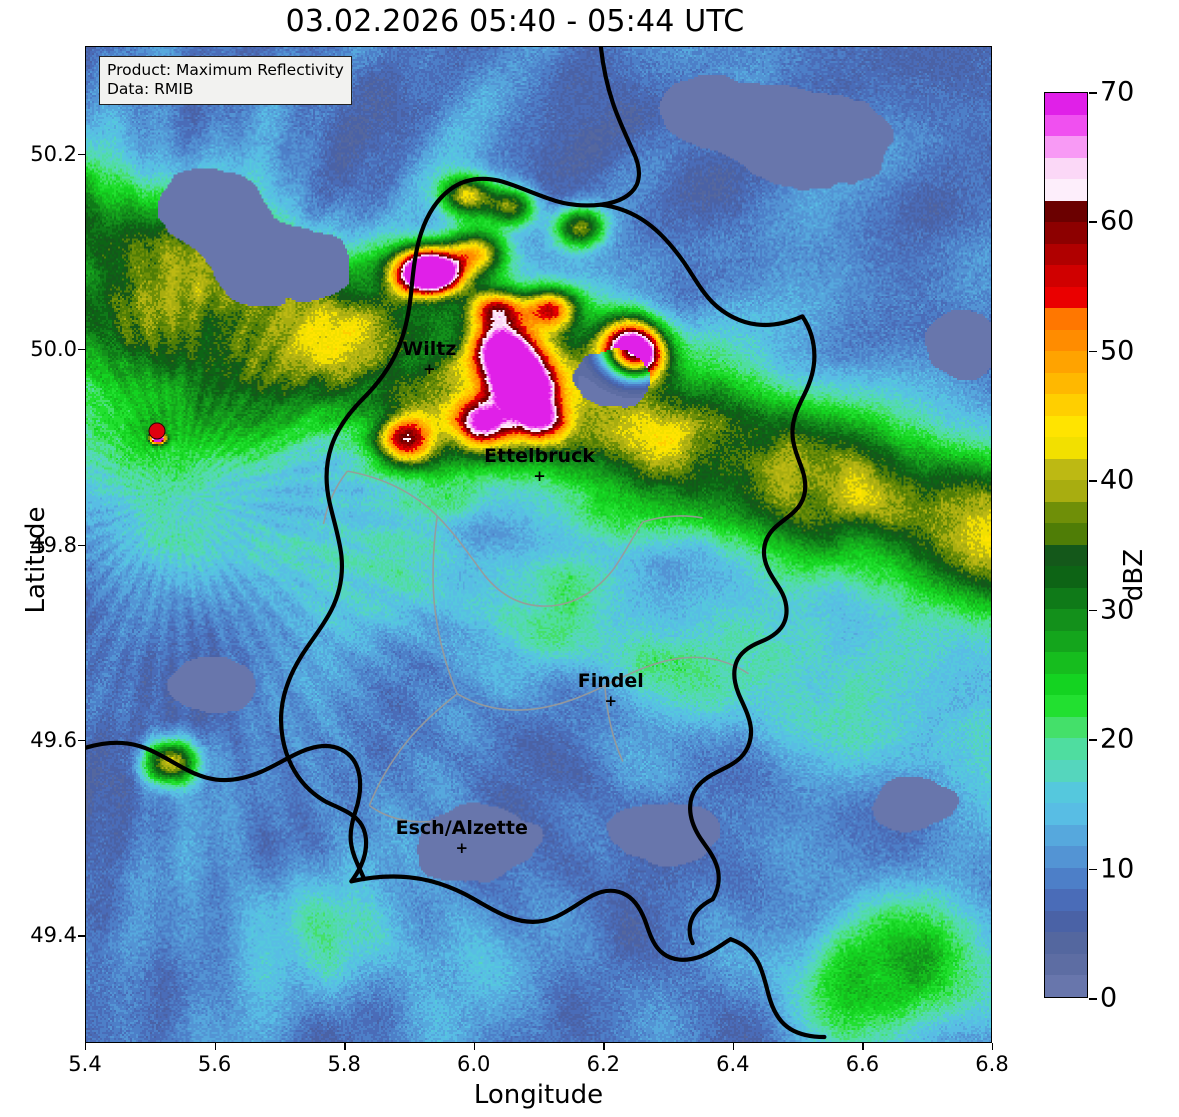 The width and height of the screenshot is (1179, 1117). I want to click on y-tick-label: 49.4, so click(53, 935).